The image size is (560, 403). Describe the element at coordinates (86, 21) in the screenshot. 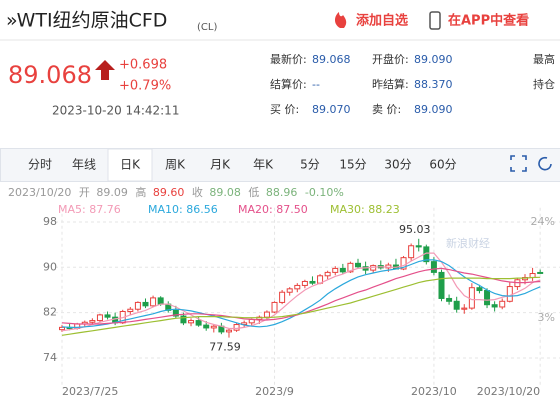

I see `page-title: »WTI纽约原油CFD` at that location.